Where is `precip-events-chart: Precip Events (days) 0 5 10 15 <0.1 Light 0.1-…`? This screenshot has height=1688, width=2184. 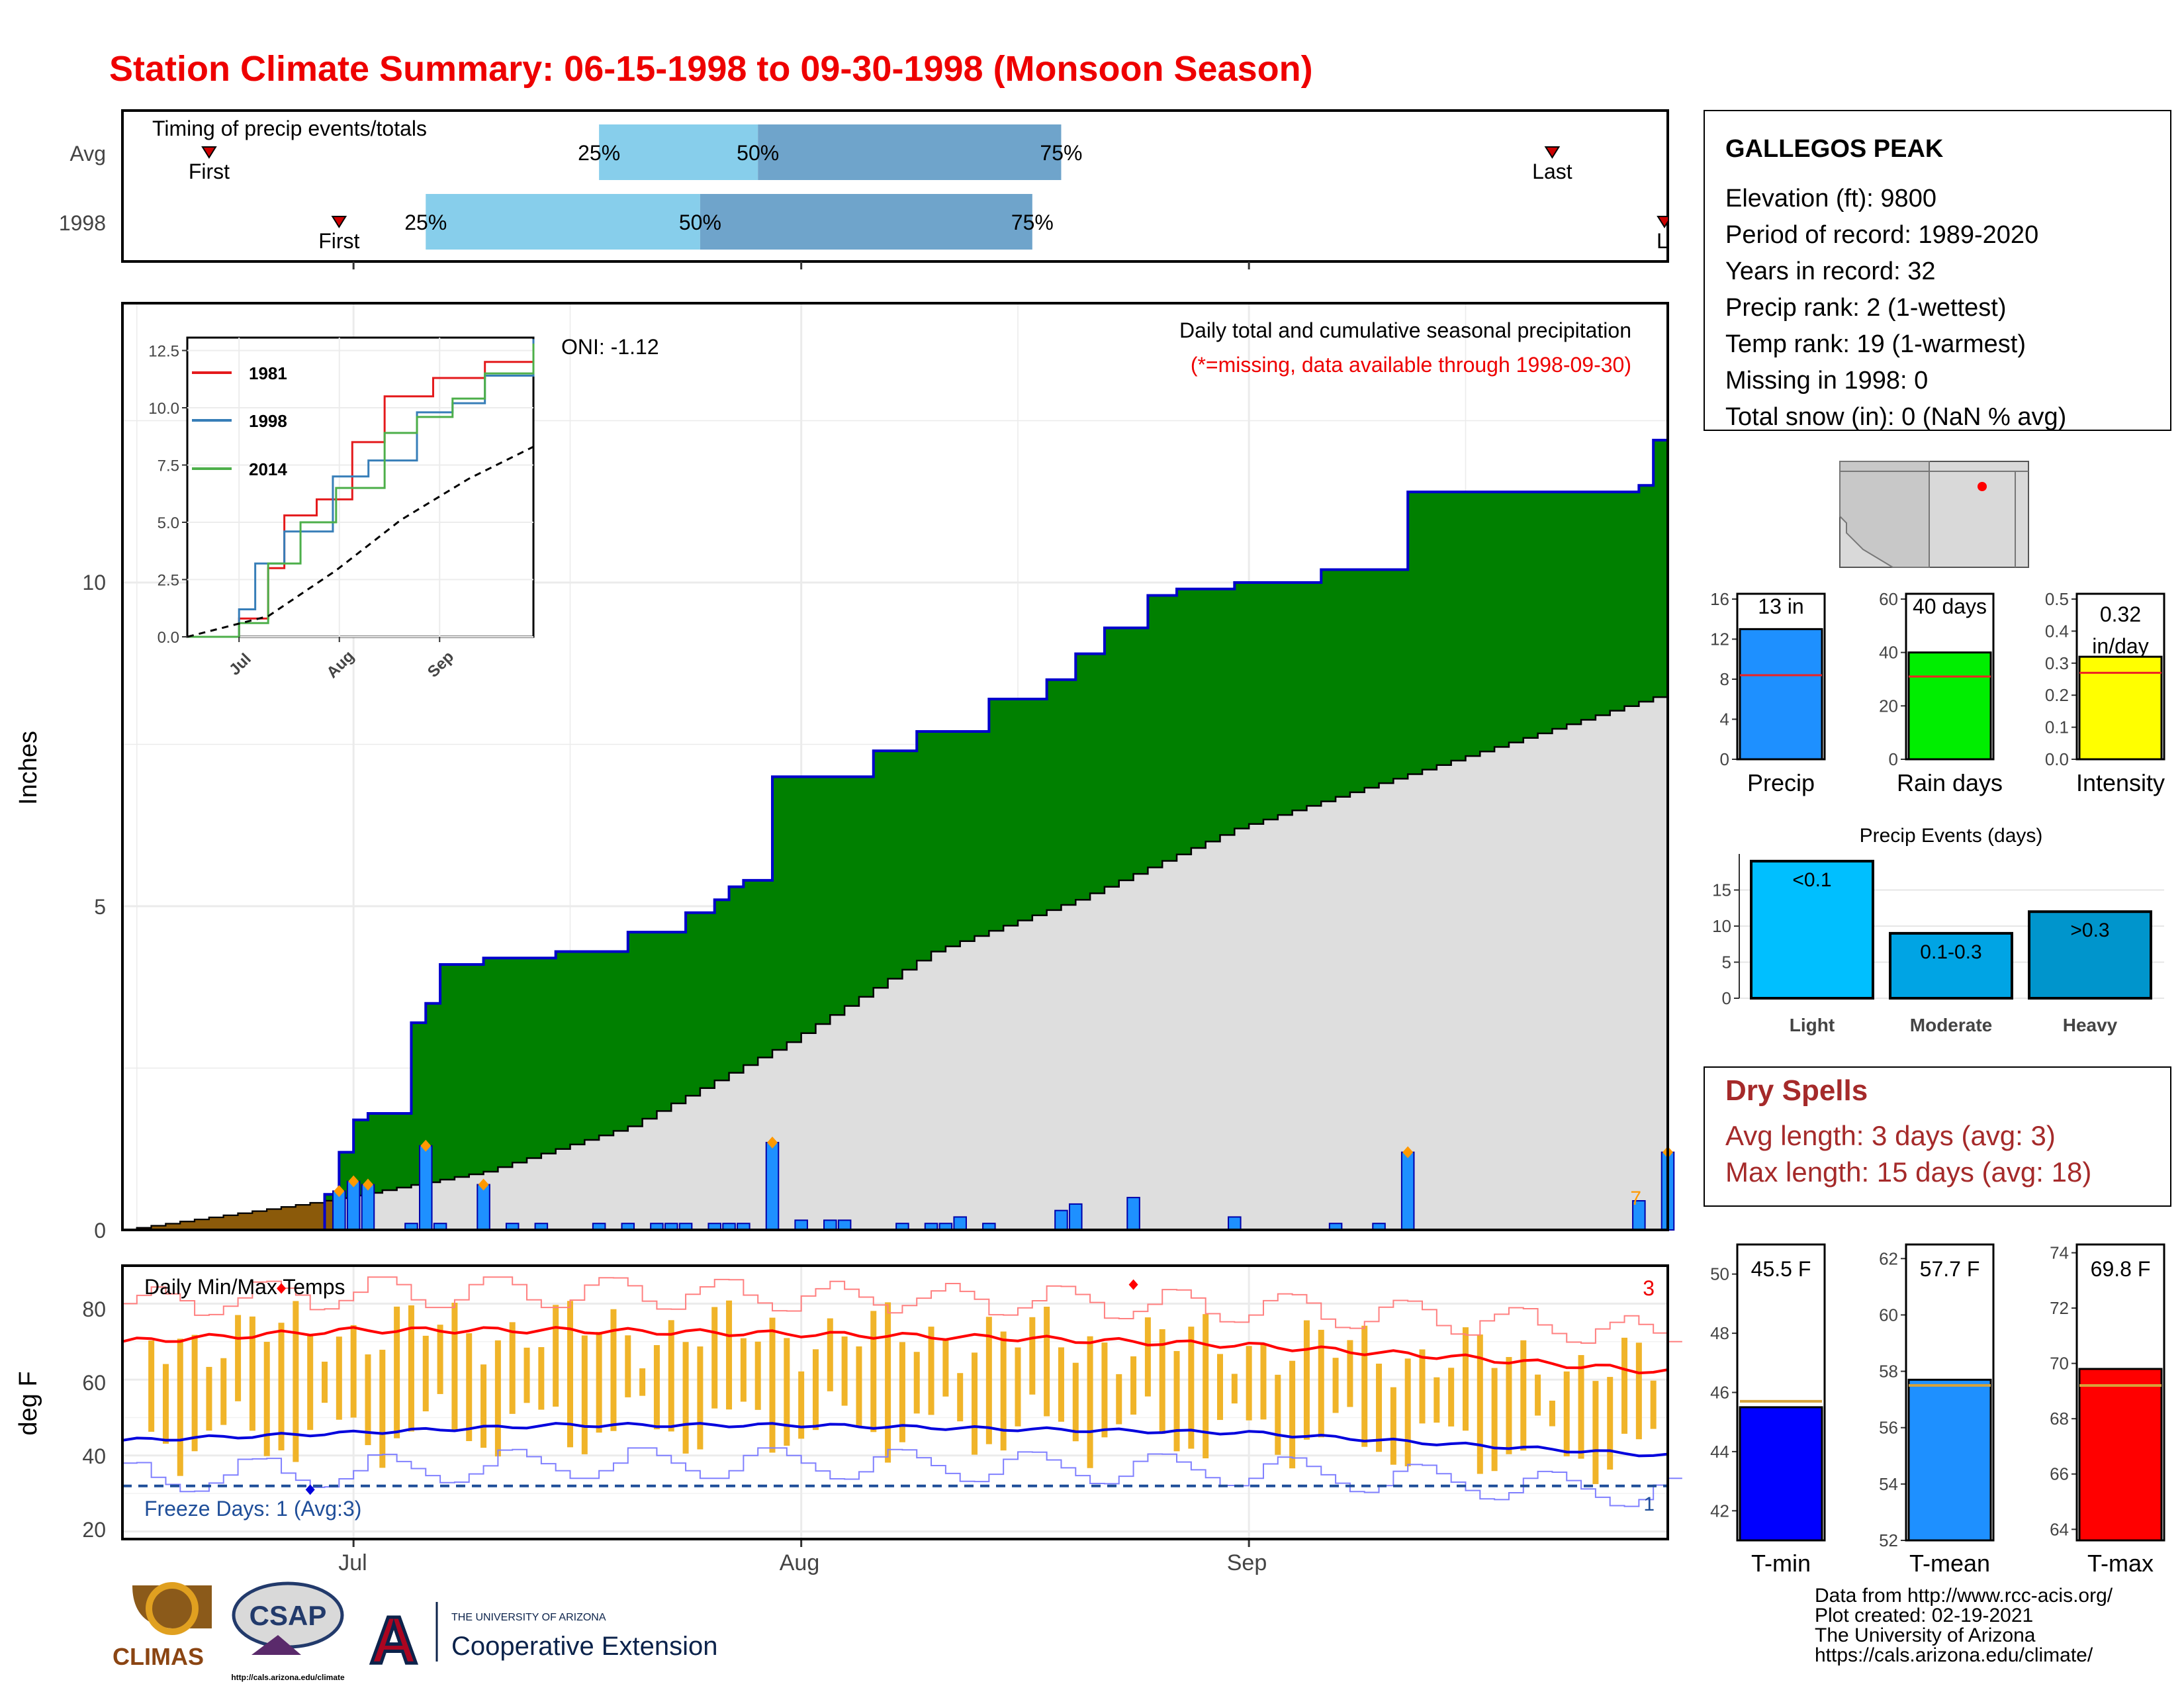
precip-events-chart: Precip Events (days) 0 5 10 15 <0.1 Light 0.1-… is located at coordinates (1938, 930).